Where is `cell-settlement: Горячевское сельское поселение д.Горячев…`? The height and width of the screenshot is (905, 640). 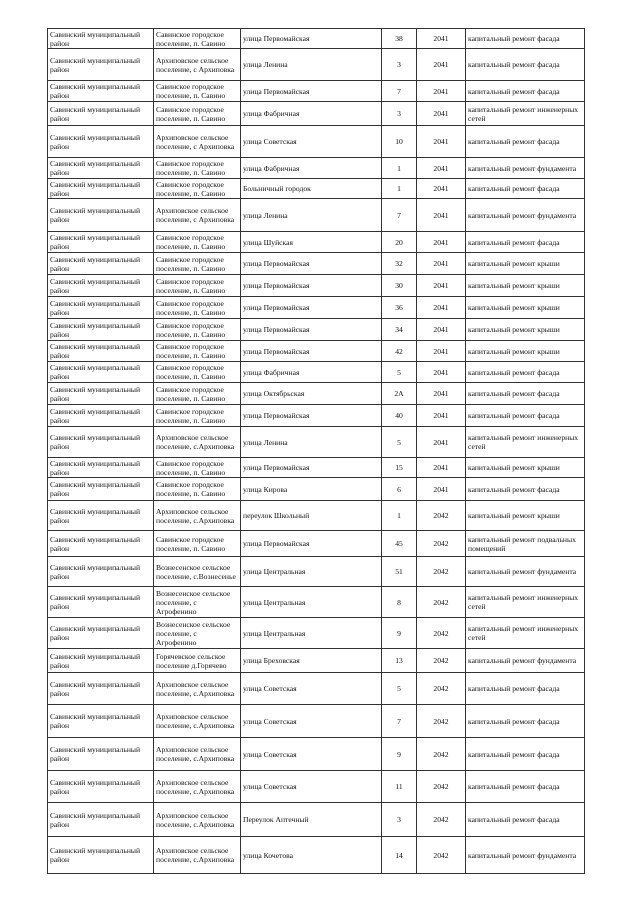 cell-settlement: Горячевское сельское поселение д.Горячев… is located at coordinates (197, 660).